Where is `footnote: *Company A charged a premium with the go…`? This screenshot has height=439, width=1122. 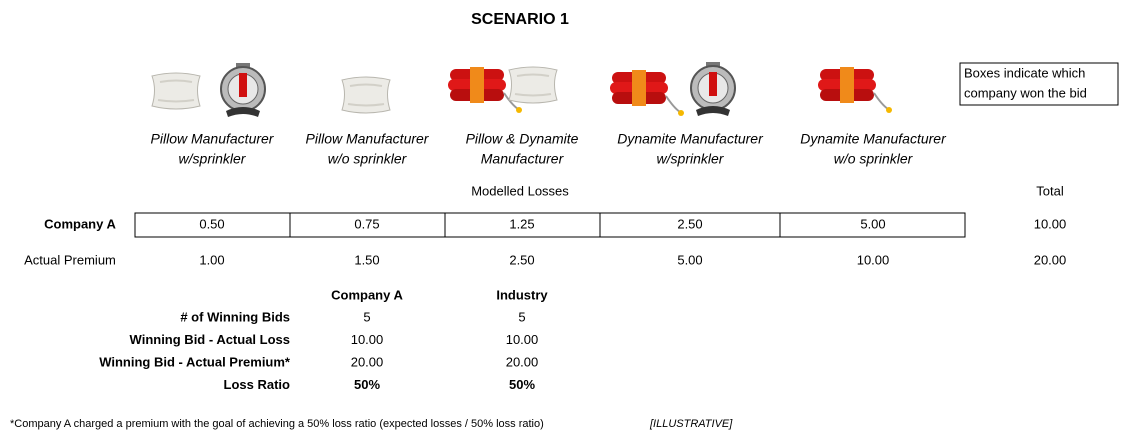 footnote: *Company A charged a premium with the go… is located at coordinates (277, 424).